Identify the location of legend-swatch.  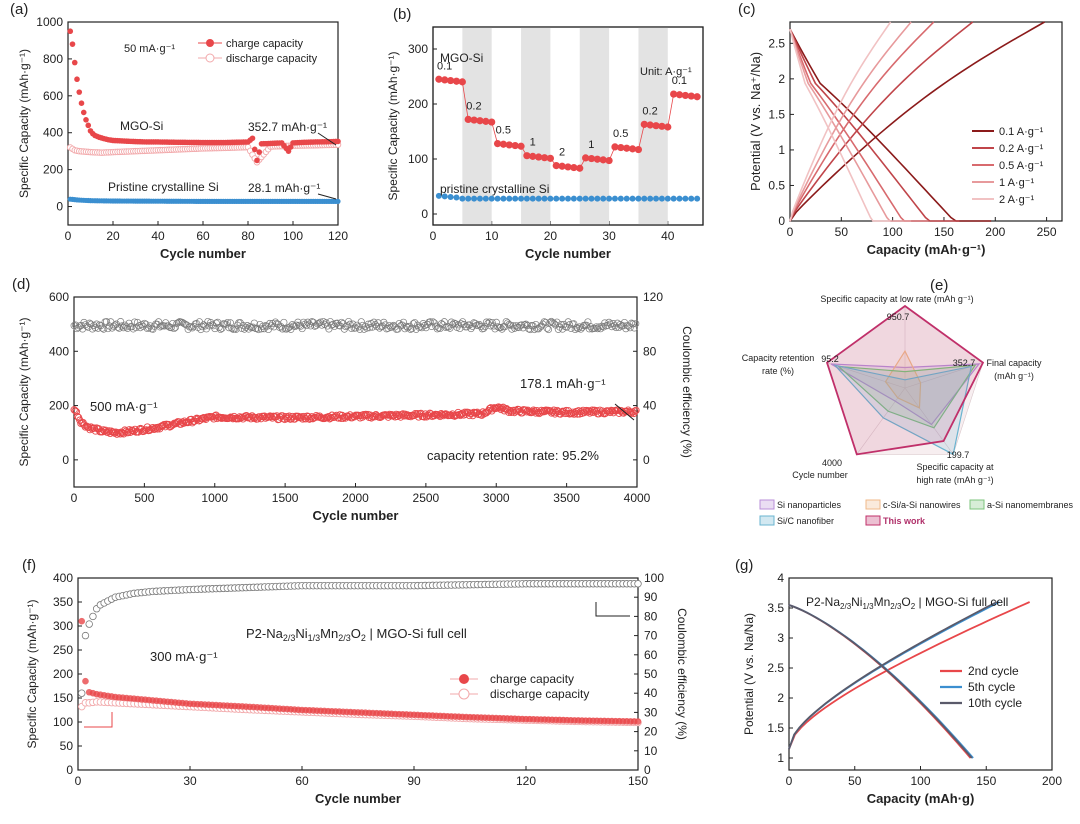
(767, 504).